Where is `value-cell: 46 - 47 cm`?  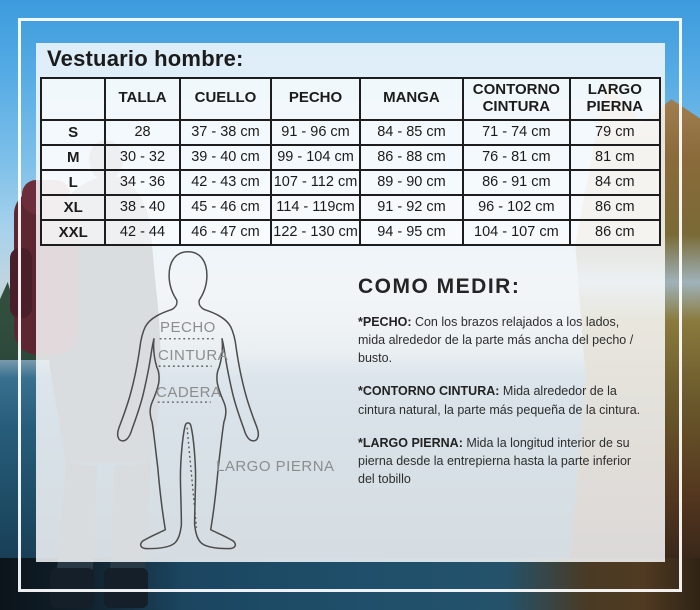 value-cell: 46 - 47 cm is located at coordinates (225, 232).